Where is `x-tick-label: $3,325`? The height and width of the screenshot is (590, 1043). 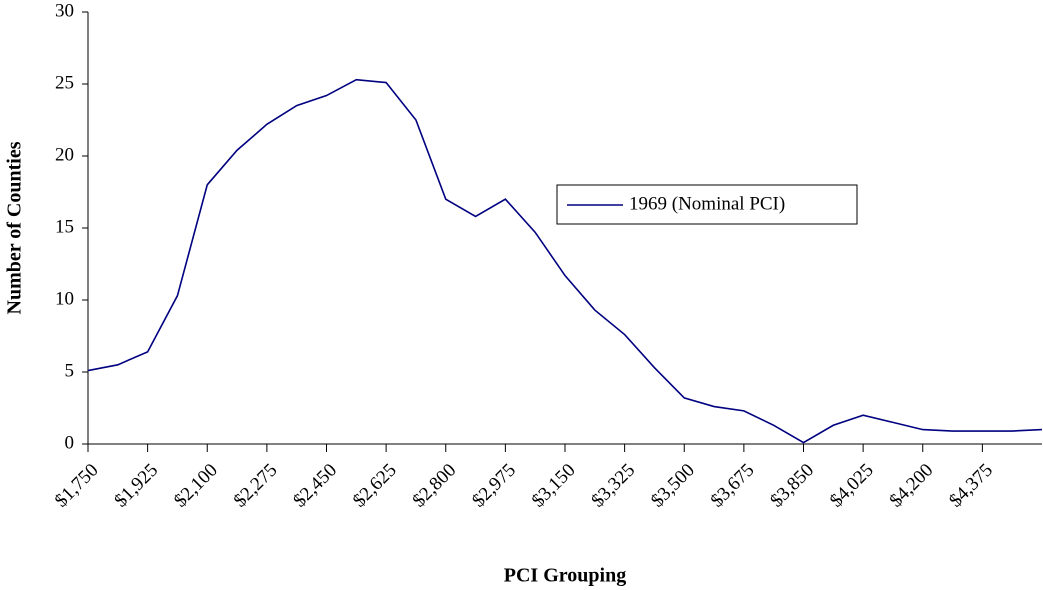 x-tick-label: $3,325 is located at coordinates (613, 486).